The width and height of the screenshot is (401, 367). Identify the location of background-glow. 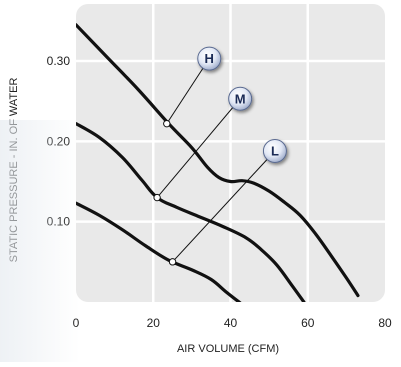
(40, 241).